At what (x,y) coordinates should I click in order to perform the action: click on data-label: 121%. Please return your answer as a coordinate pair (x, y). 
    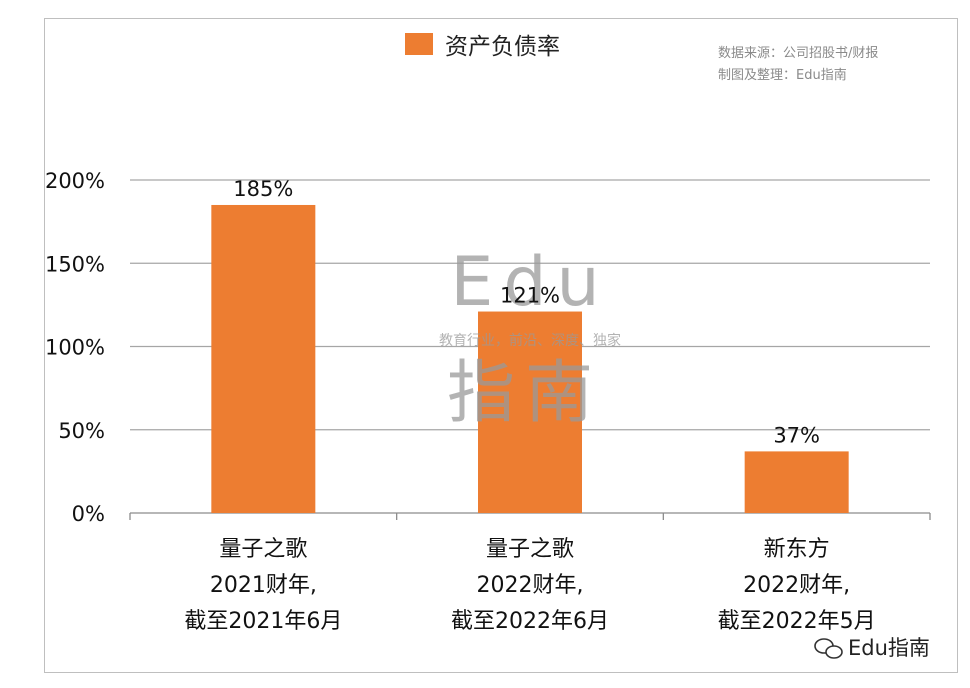
    Looking at the image, I should click on (530, 296).